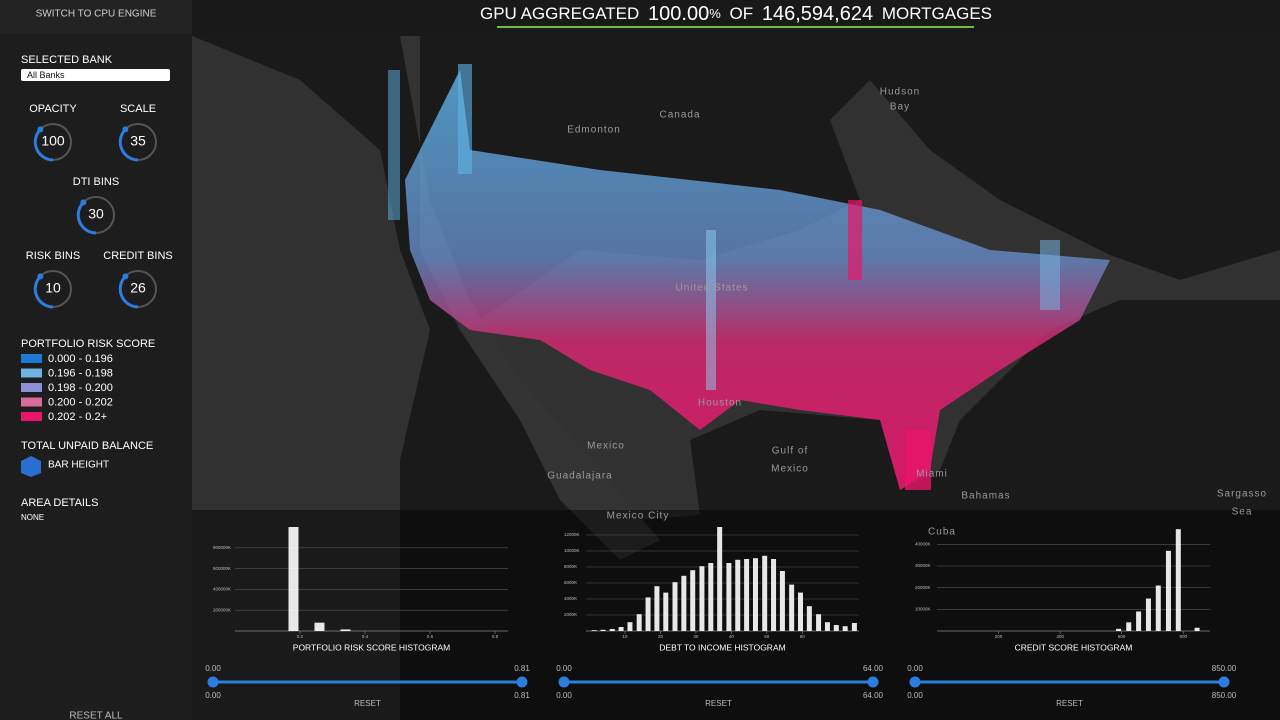  I want to click on x-tick-label: 20, so click(661, 636).